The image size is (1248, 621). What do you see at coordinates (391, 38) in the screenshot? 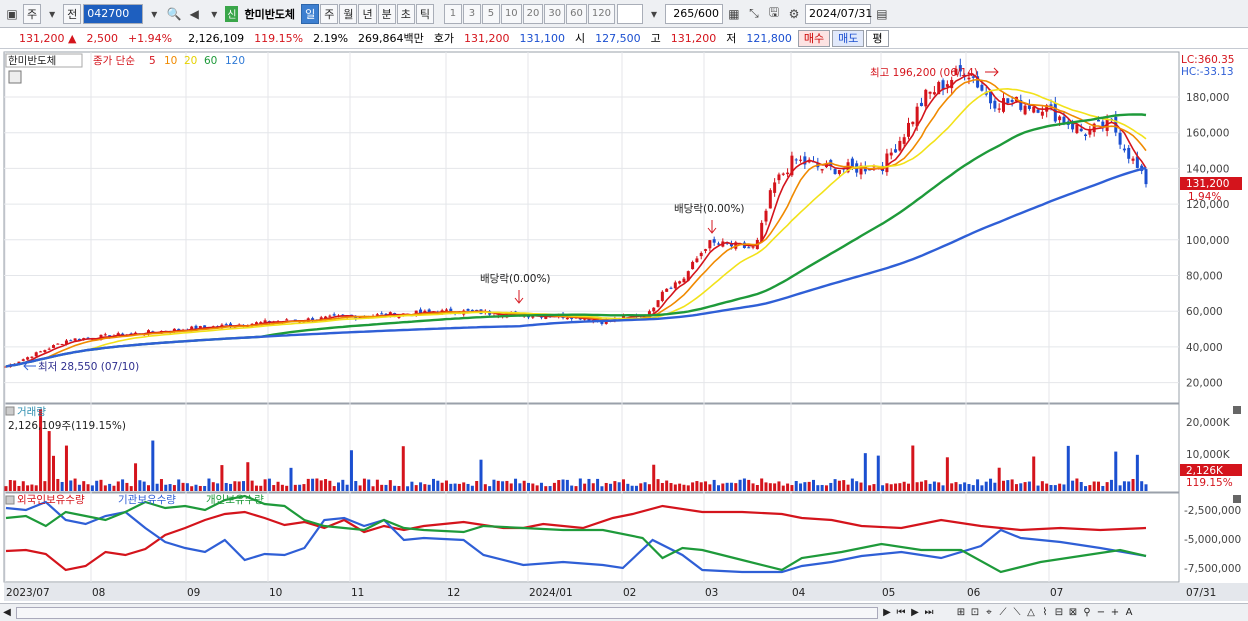
I see `trade-amount: 269,864백만` at bounding box center [391, 38].